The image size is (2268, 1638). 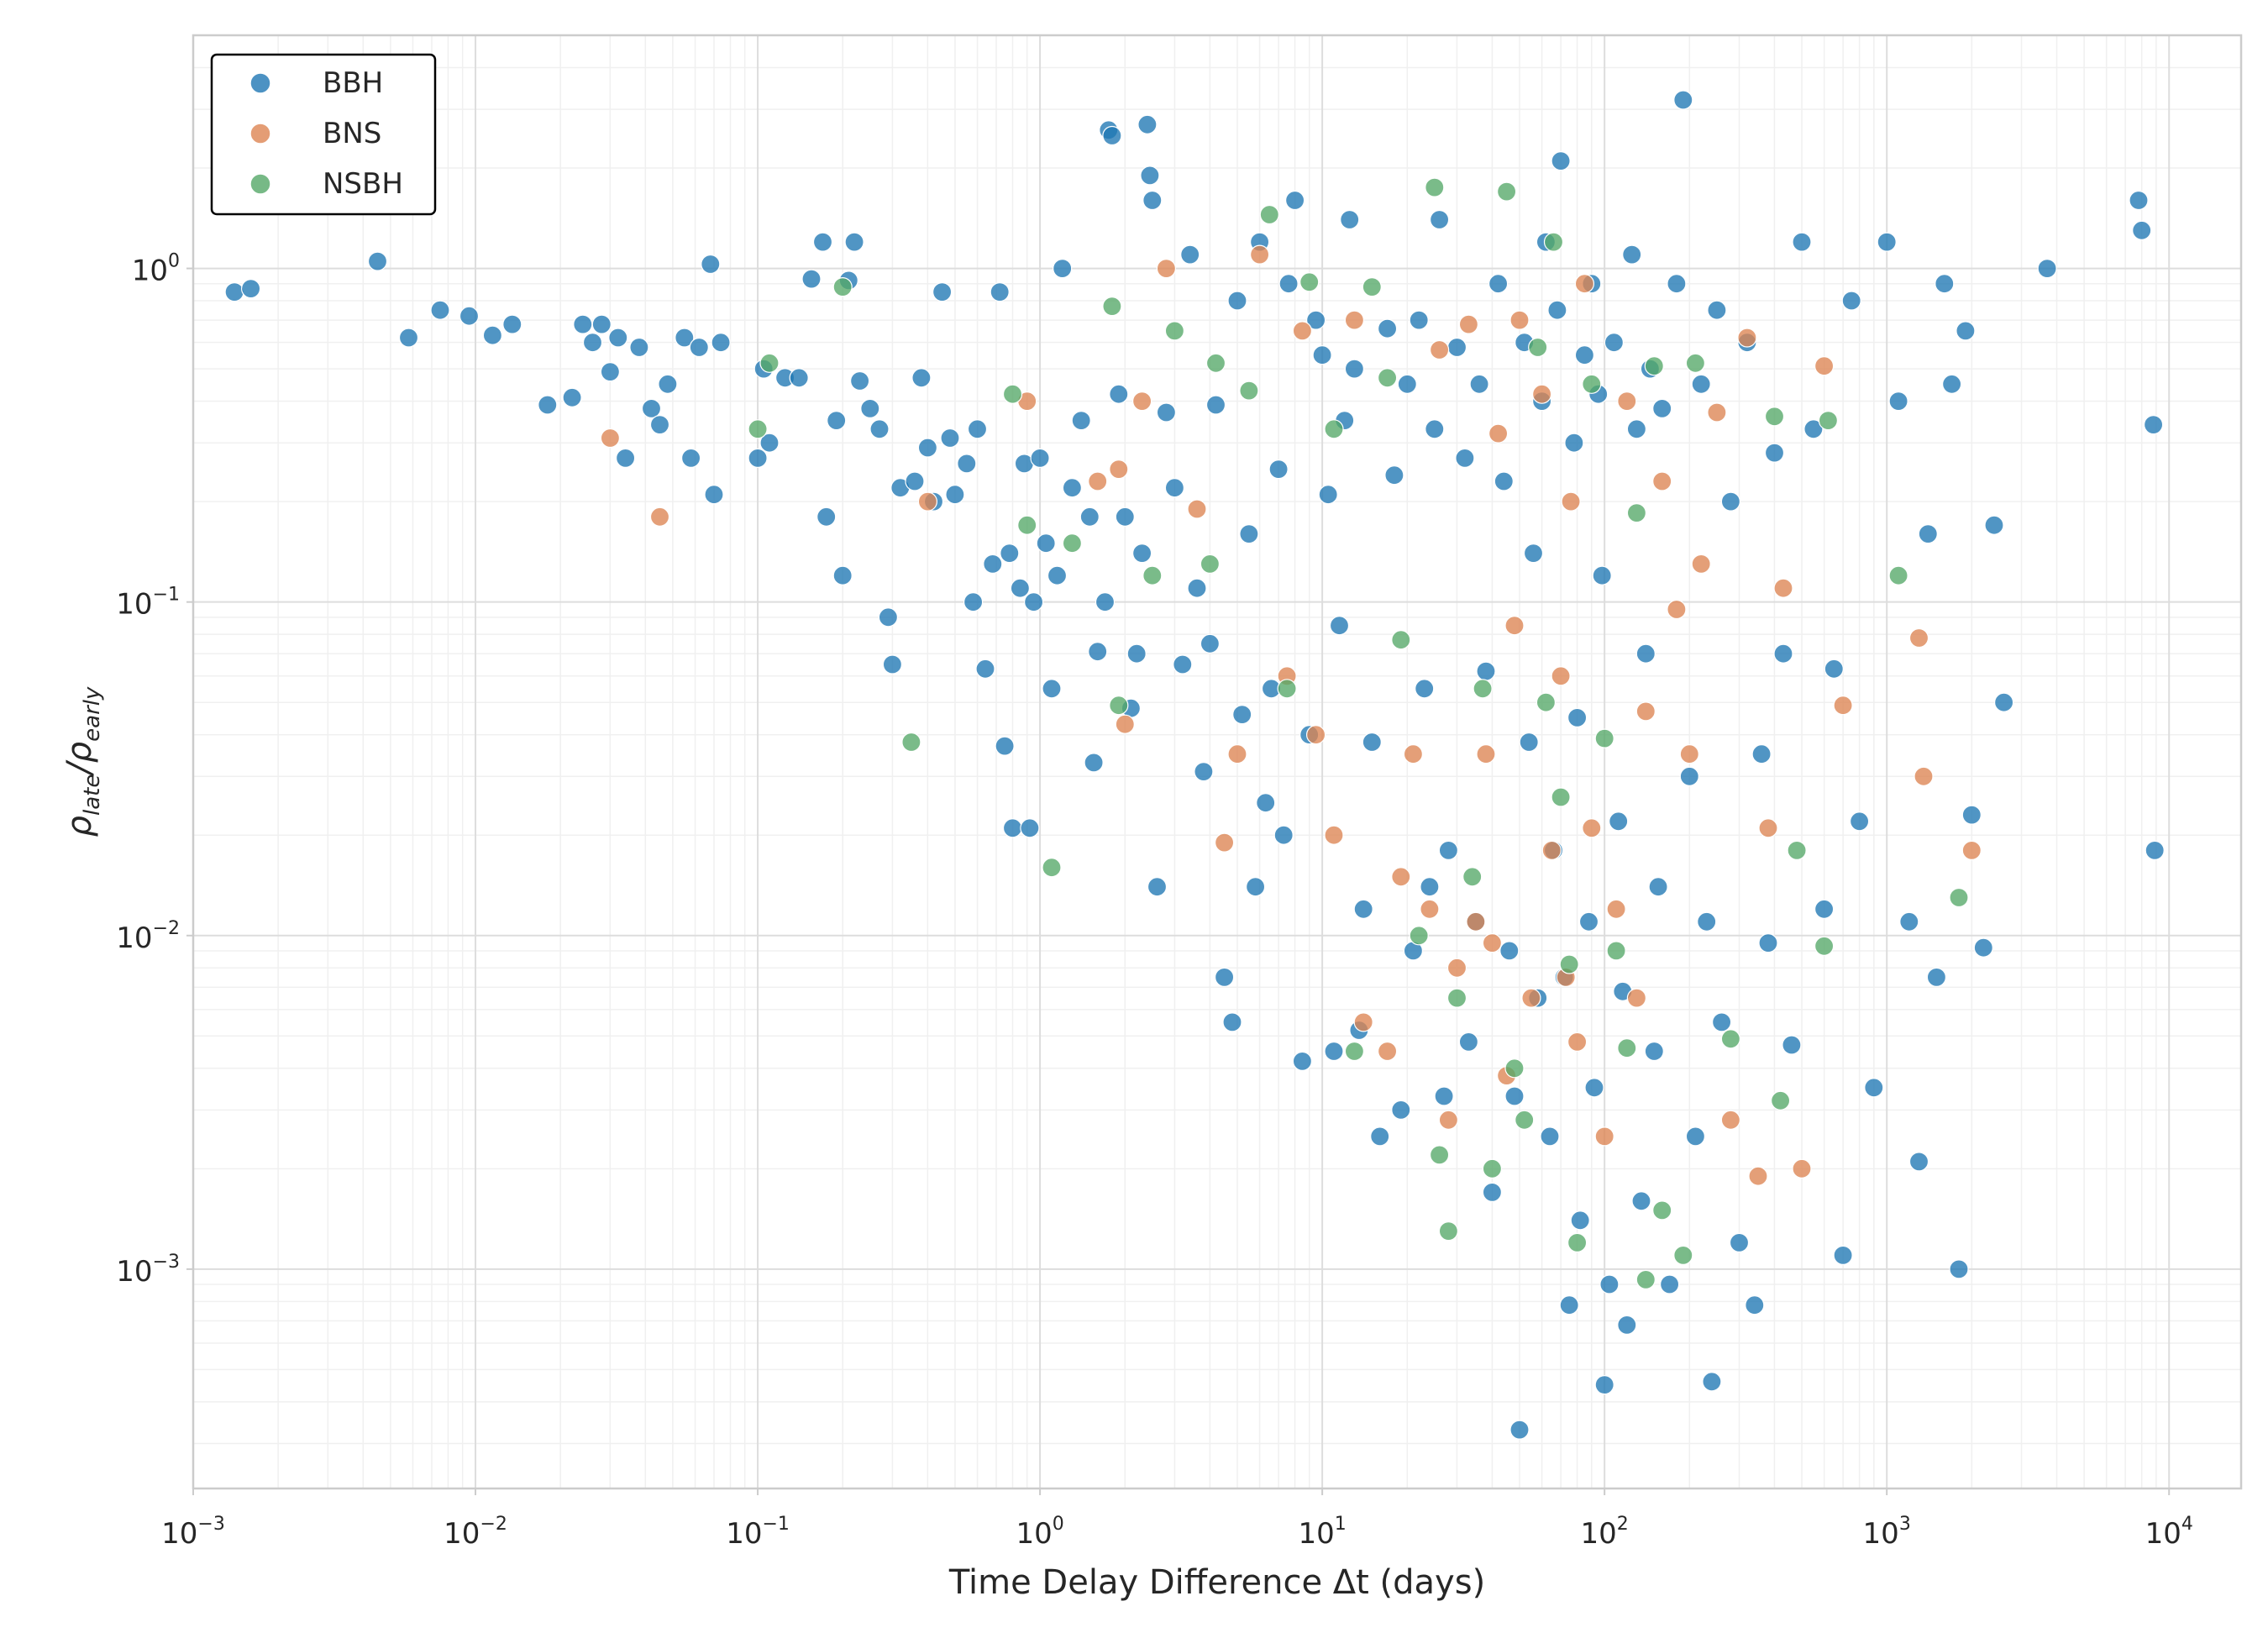 I want to click on legend: BBH BNS NSBH, so click(x=323, y=134).